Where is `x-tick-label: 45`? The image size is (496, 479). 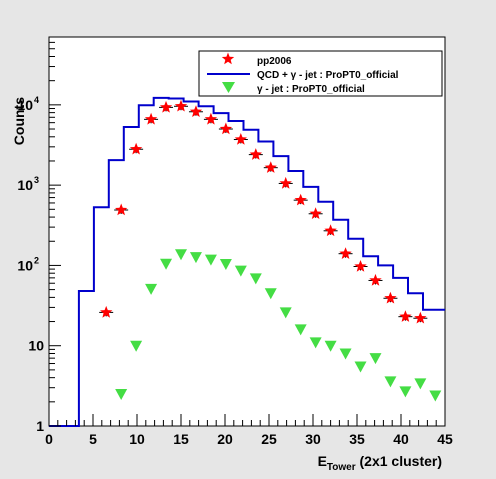 x-tick-label: 45 is located at coordinates (445, 439).